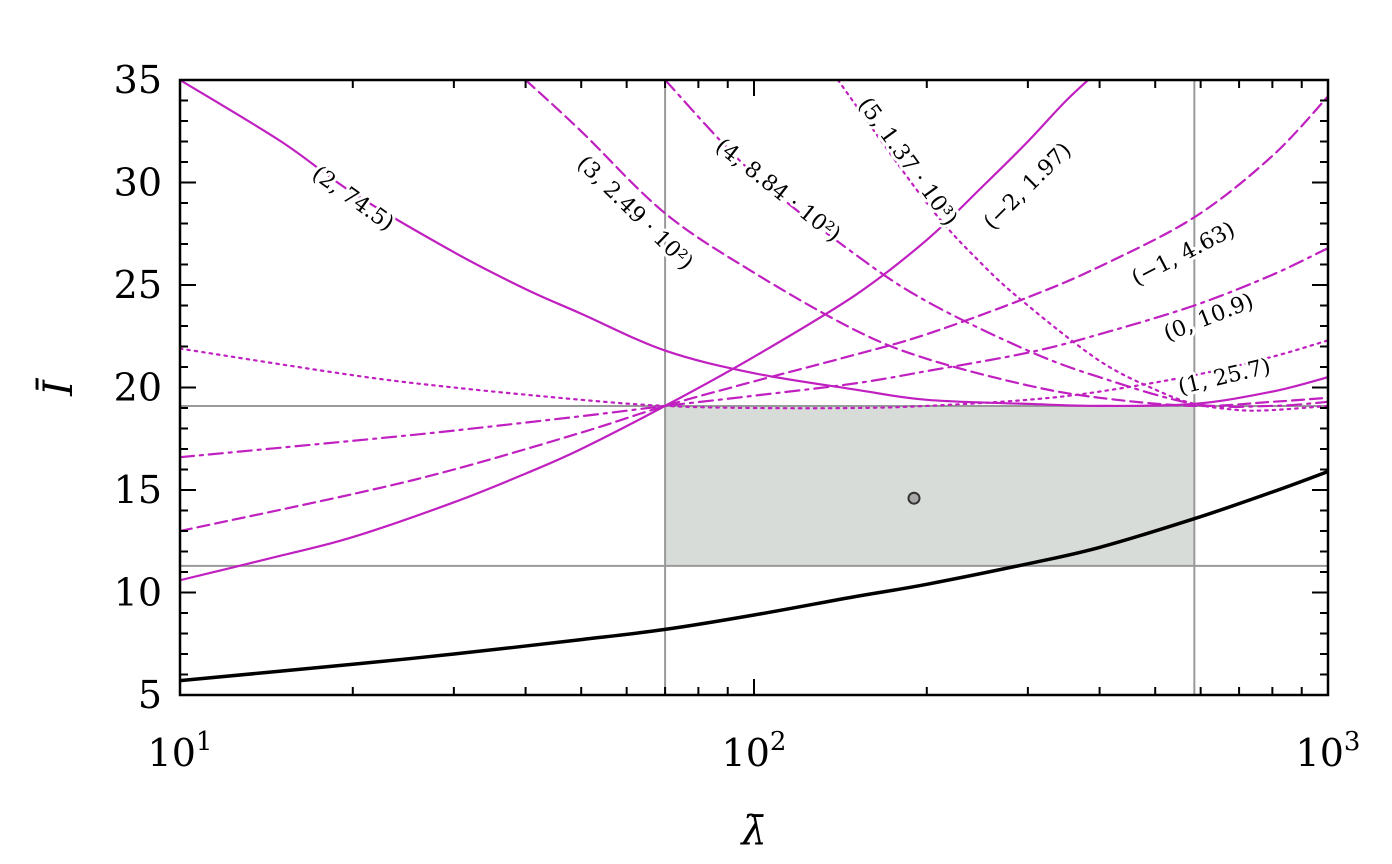 Image resolution: width=1392 pixels, height=864 pixels. Describe the element at coordinates (1183, 254) in the screenshot. I see `curve-label-2: (−1, 4.63)` at that location.